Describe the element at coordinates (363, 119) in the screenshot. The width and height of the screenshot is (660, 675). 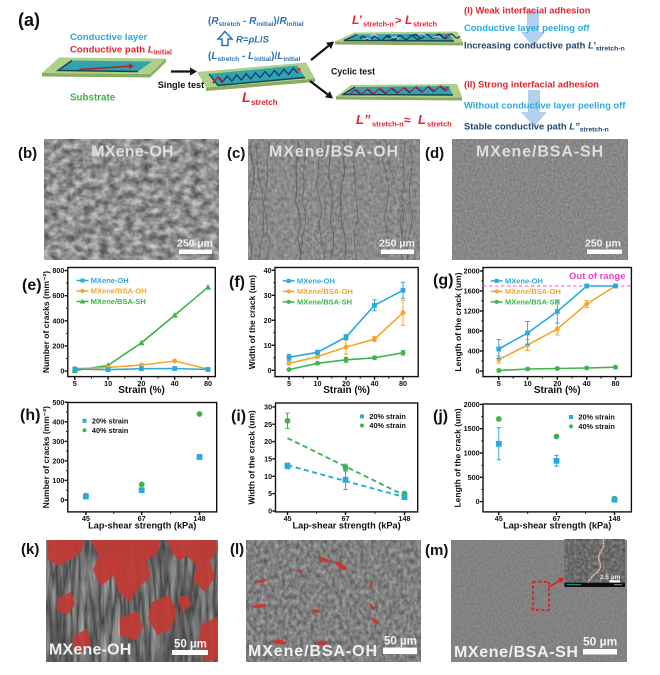
I see `svg-text: L”` at that location.